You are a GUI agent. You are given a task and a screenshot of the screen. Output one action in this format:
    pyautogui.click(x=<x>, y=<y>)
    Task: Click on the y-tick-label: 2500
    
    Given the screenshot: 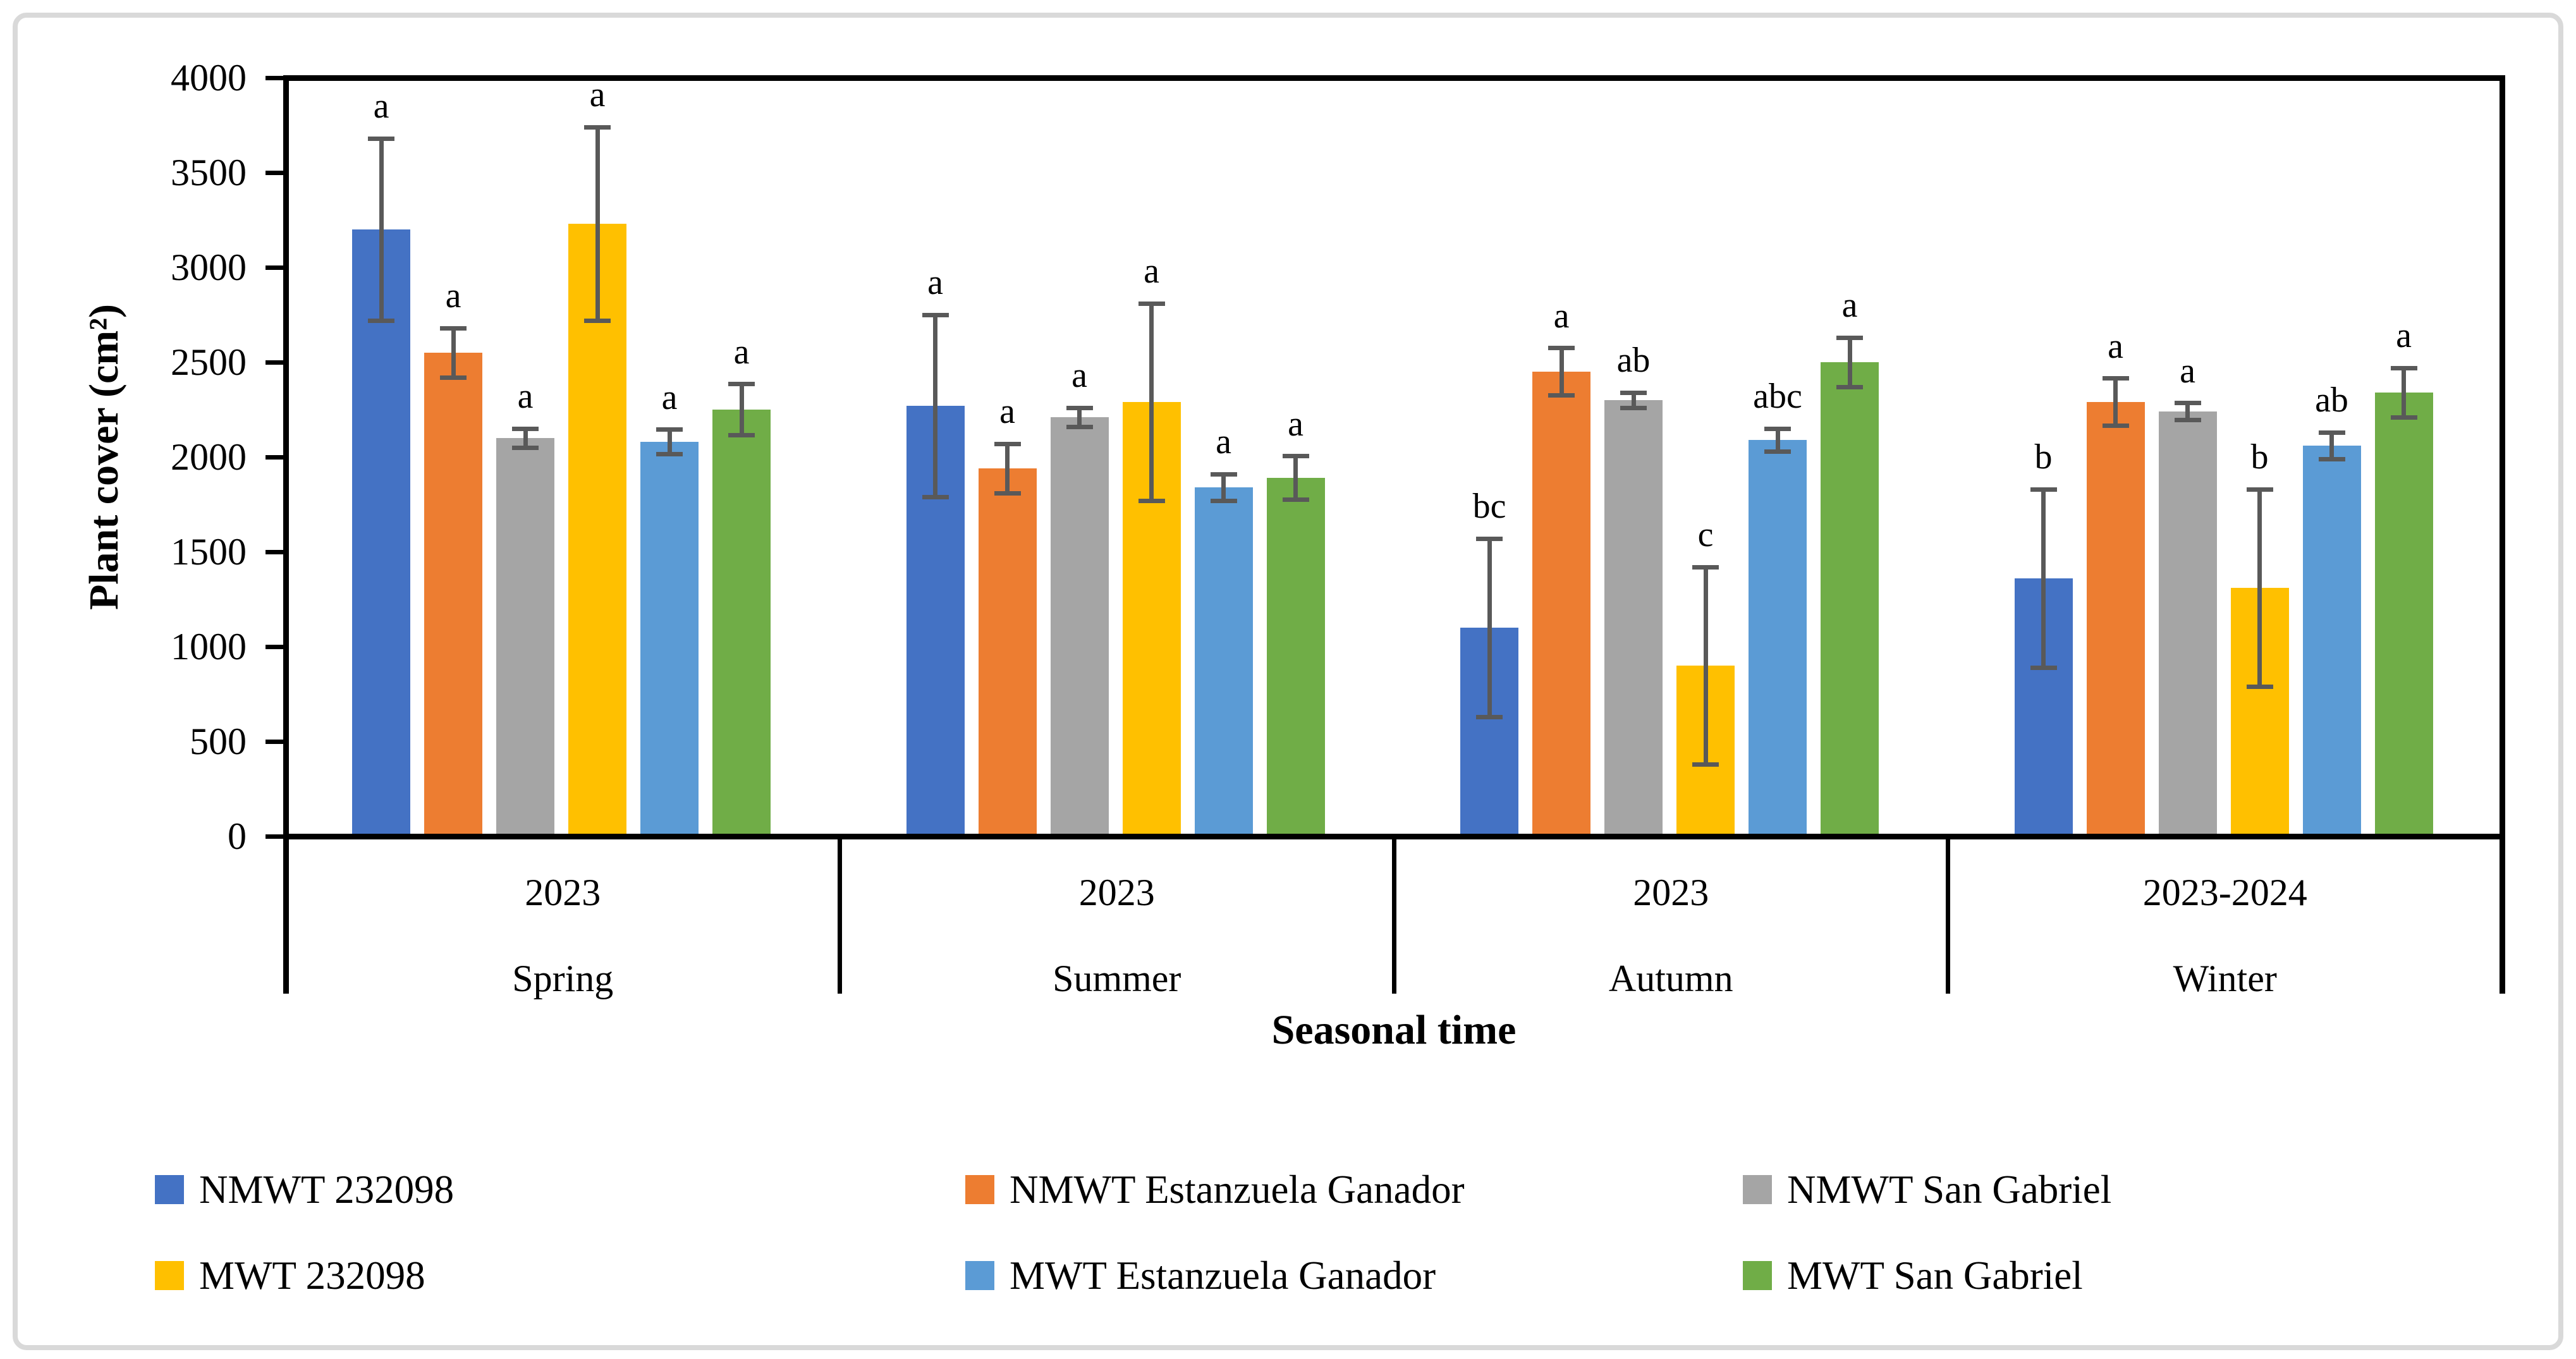 What is the action you would take?
    pyautogui.click(x=209, y=362)
    